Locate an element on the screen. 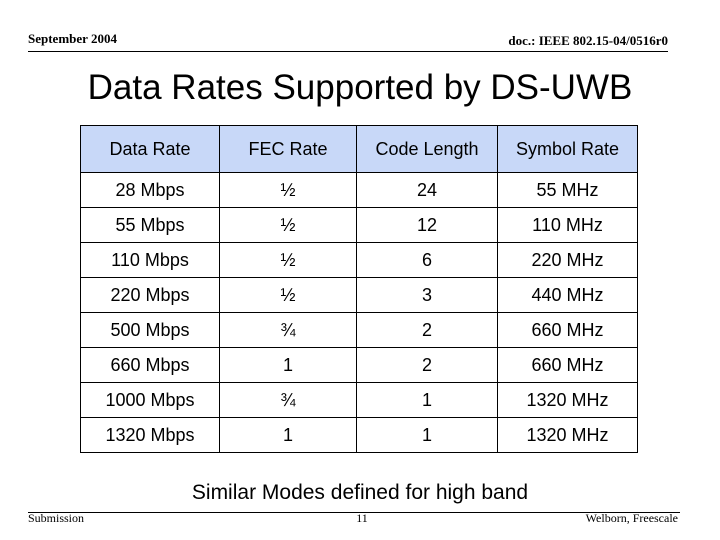 The height and width of the screenshot is (540, 720). slide-title: Data Rates Supported by DS-UWB is located at coordinates (360, 87).